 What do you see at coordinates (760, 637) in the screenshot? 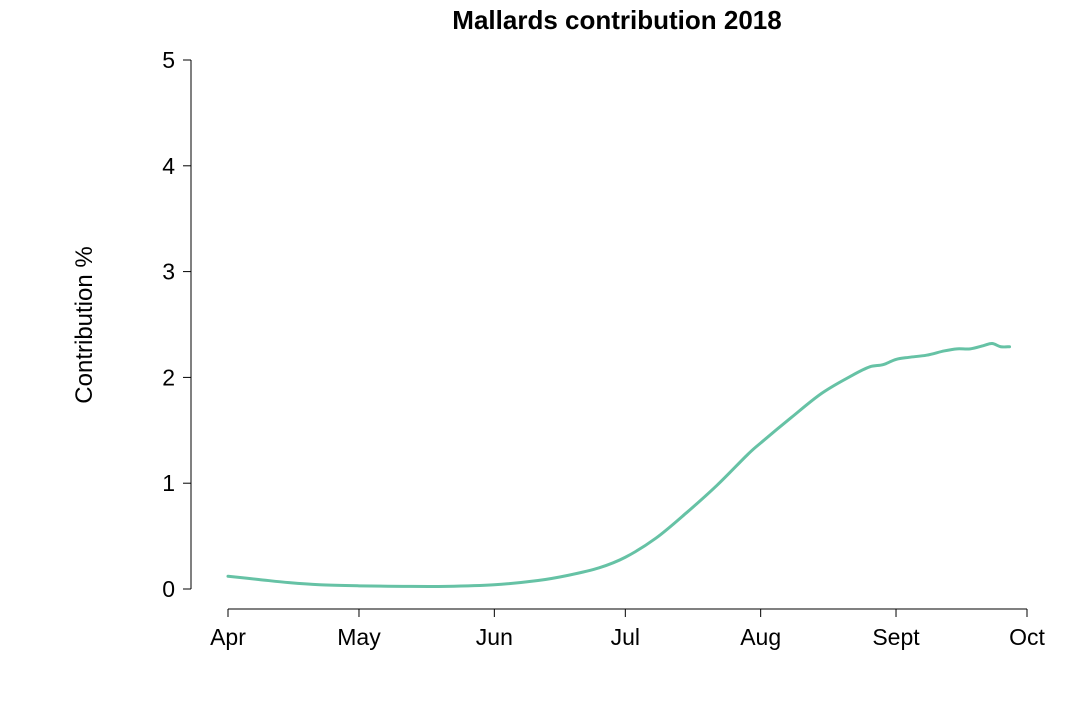
I see `x-tick-label: Aug` at bounding box center [760, 637].